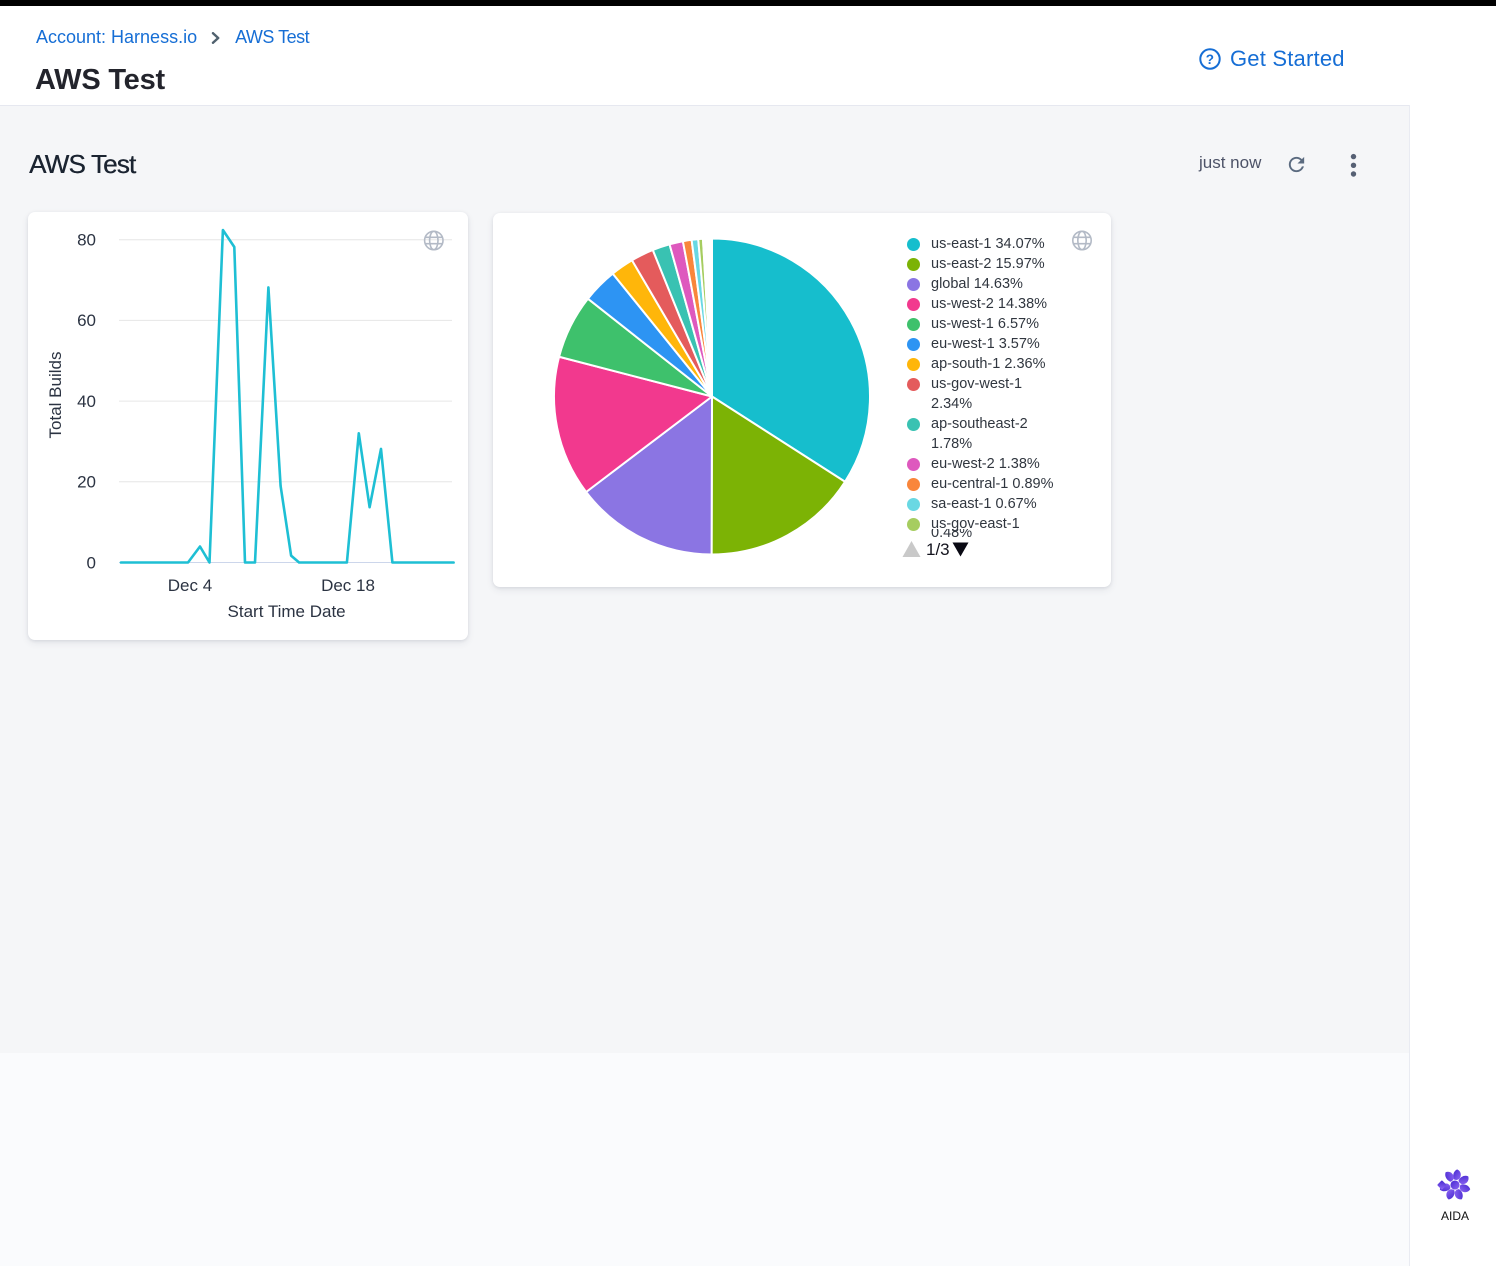 The width and height of the screenshot is (1496, 1266). What do you see at coordinates (86, 482) in the screenshot?
I see `svg-text: 20` at bounding box center [86, 482].